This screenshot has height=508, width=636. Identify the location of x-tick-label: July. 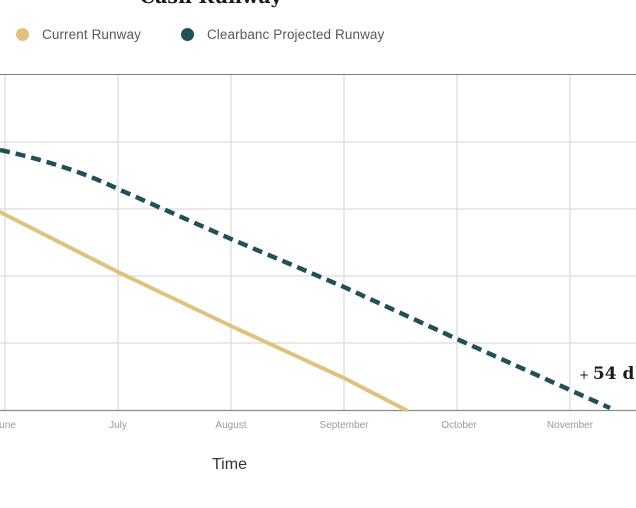
(118, 425).